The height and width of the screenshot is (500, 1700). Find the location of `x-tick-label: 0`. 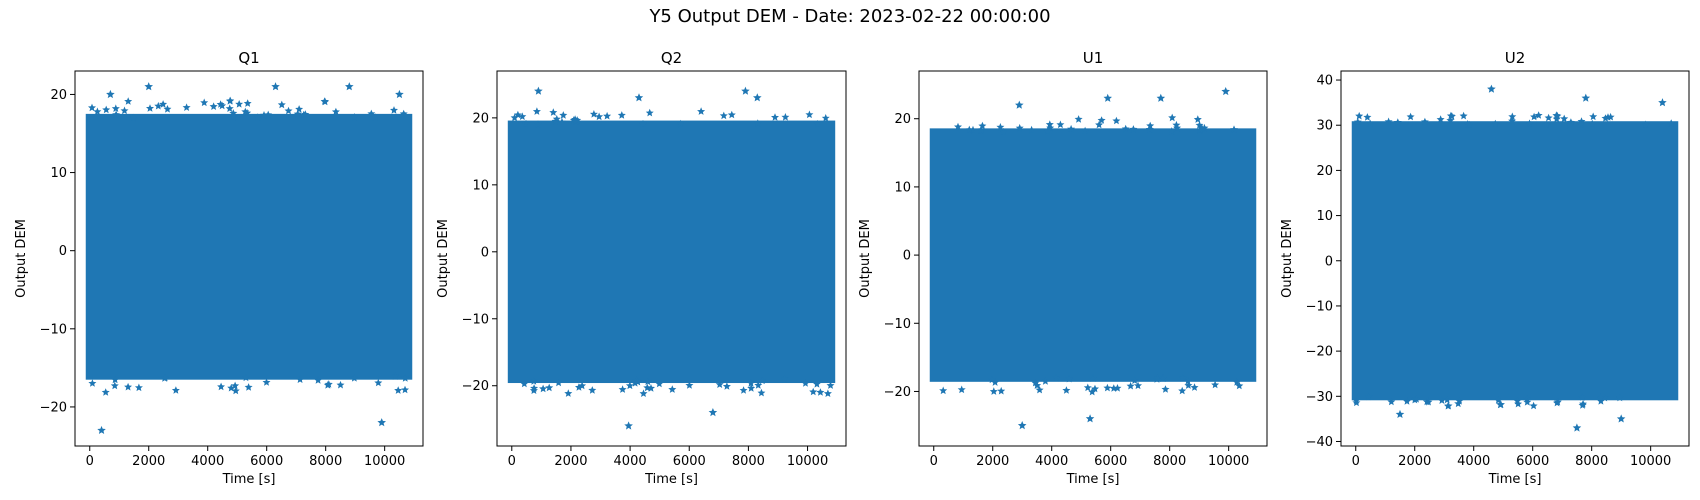

x-tick-label: 0 is located at coordinates (512, 461).